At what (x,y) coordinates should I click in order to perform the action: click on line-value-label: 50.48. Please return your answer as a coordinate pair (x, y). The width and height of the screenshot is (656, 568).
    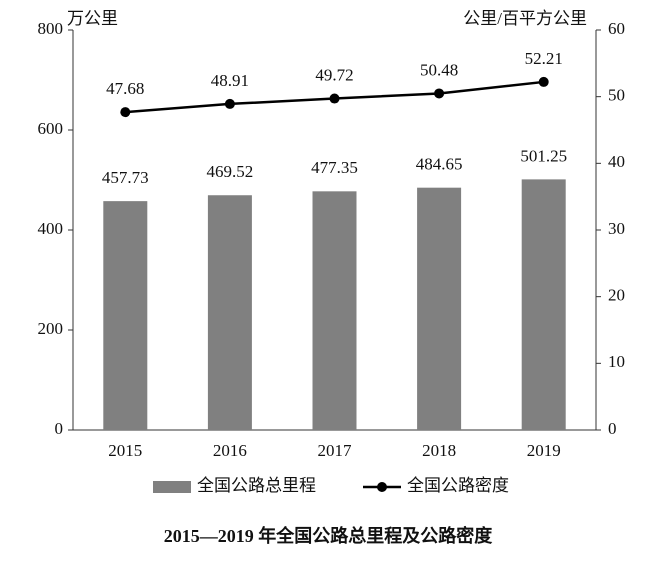
    Looking at the image, I should click on (439, 69).